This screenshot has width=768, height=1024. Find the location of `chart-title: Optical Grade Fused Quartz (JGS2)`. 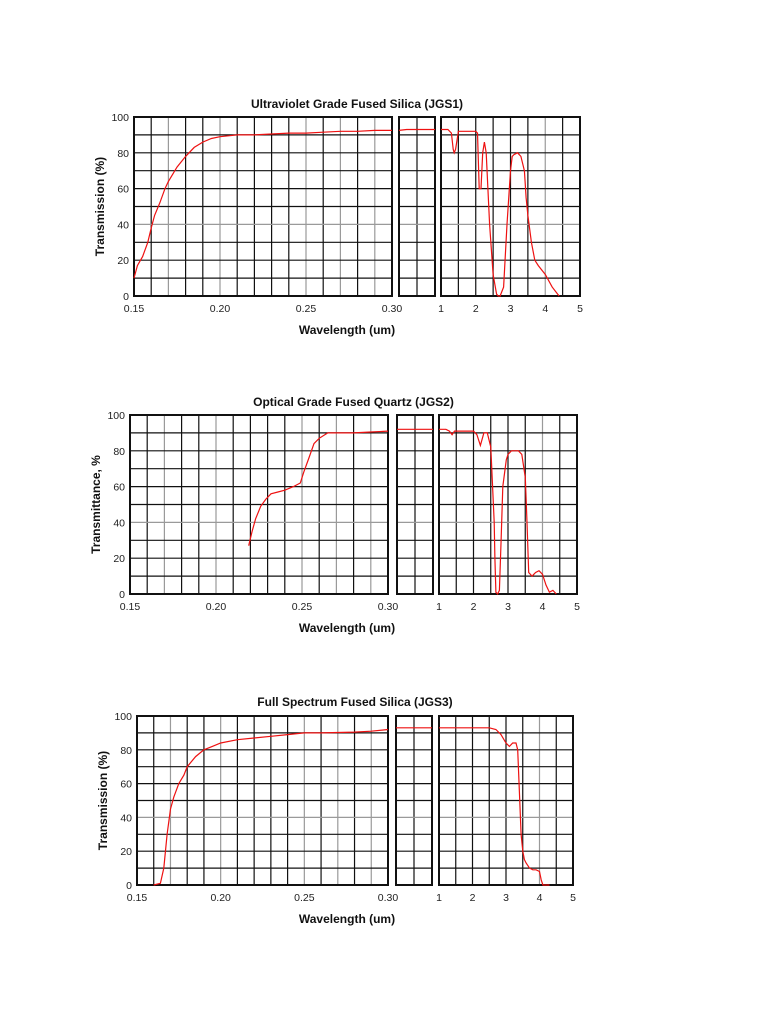

chart-title: Optical Grade Fused Quartz (JGS2) is located at coordinates (353, 402).